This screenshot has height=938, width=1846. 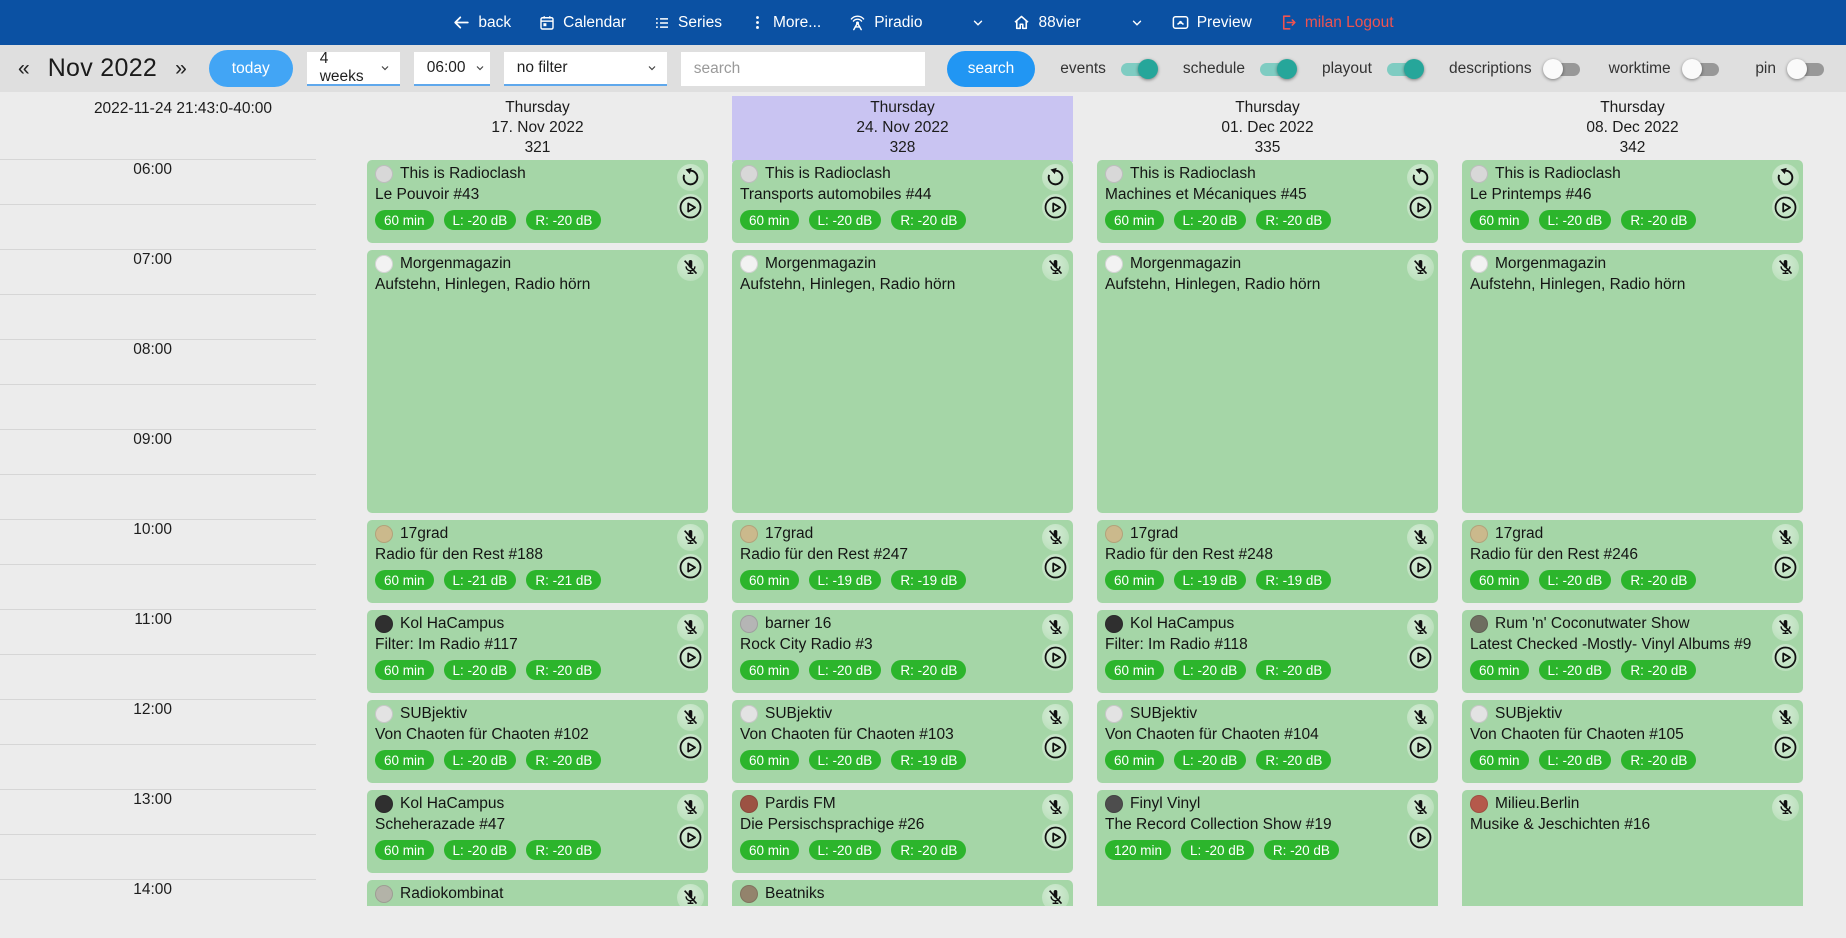 I want to click on playout-toggle, so click(x=1403, y=69).